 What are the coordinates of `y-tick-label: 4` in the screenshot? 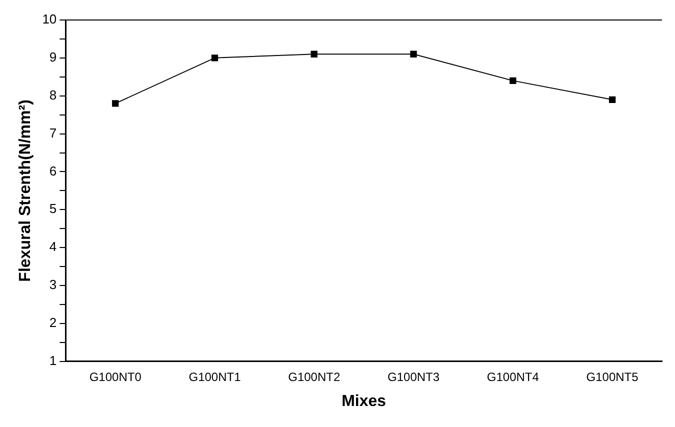 It's located at (53, 246).